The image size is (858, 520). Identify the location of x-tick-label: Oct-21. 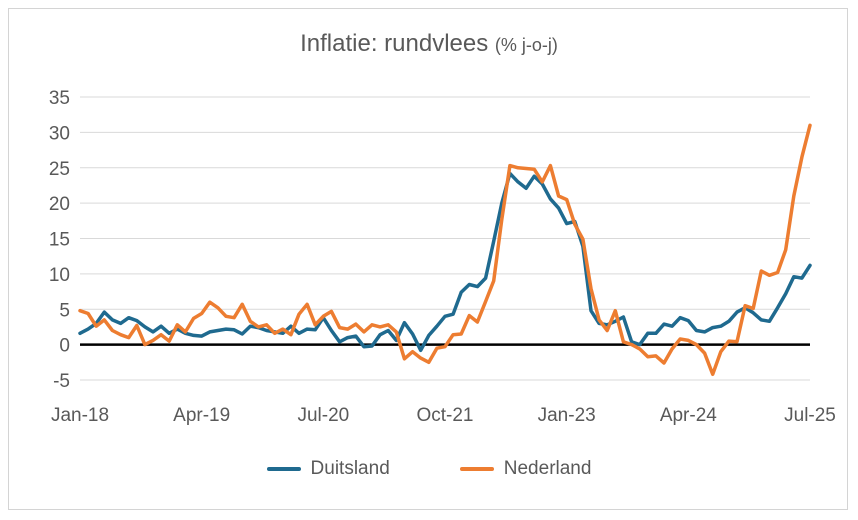
(444, 415).